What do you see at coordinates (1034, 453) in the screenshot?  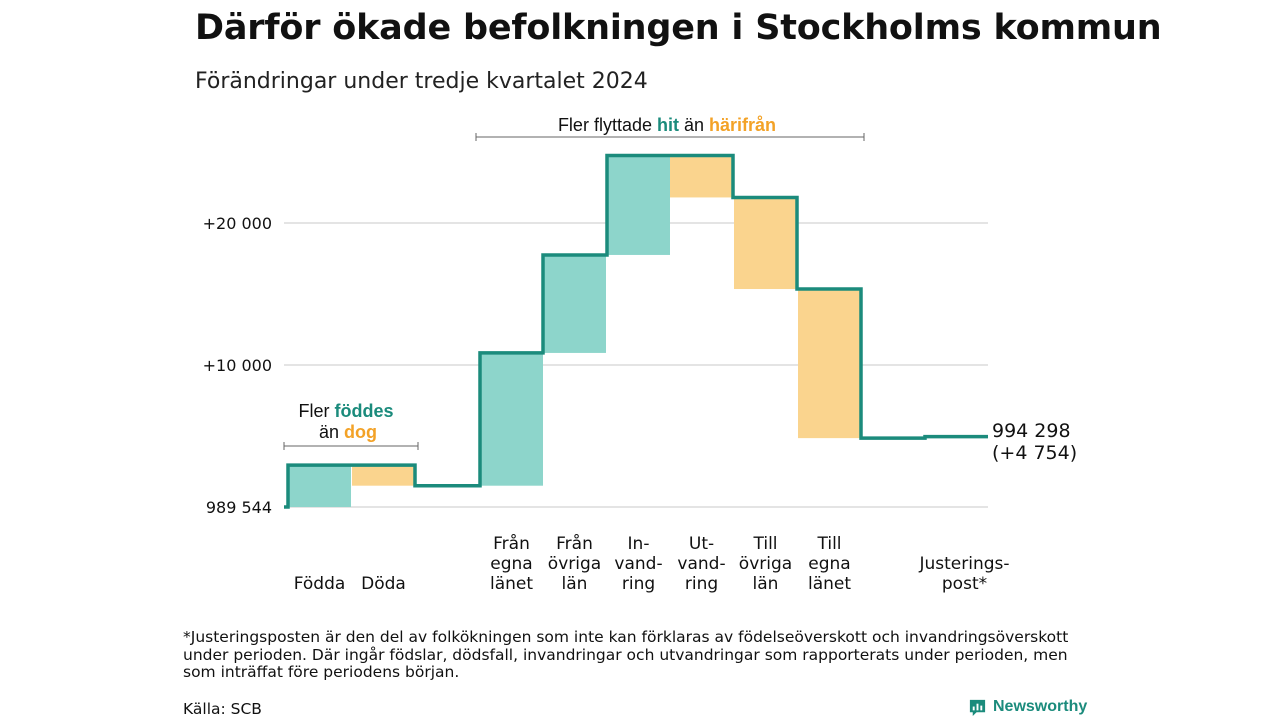 I see `end-change-label: (+4 754)` at bounding box center [1034, 453].